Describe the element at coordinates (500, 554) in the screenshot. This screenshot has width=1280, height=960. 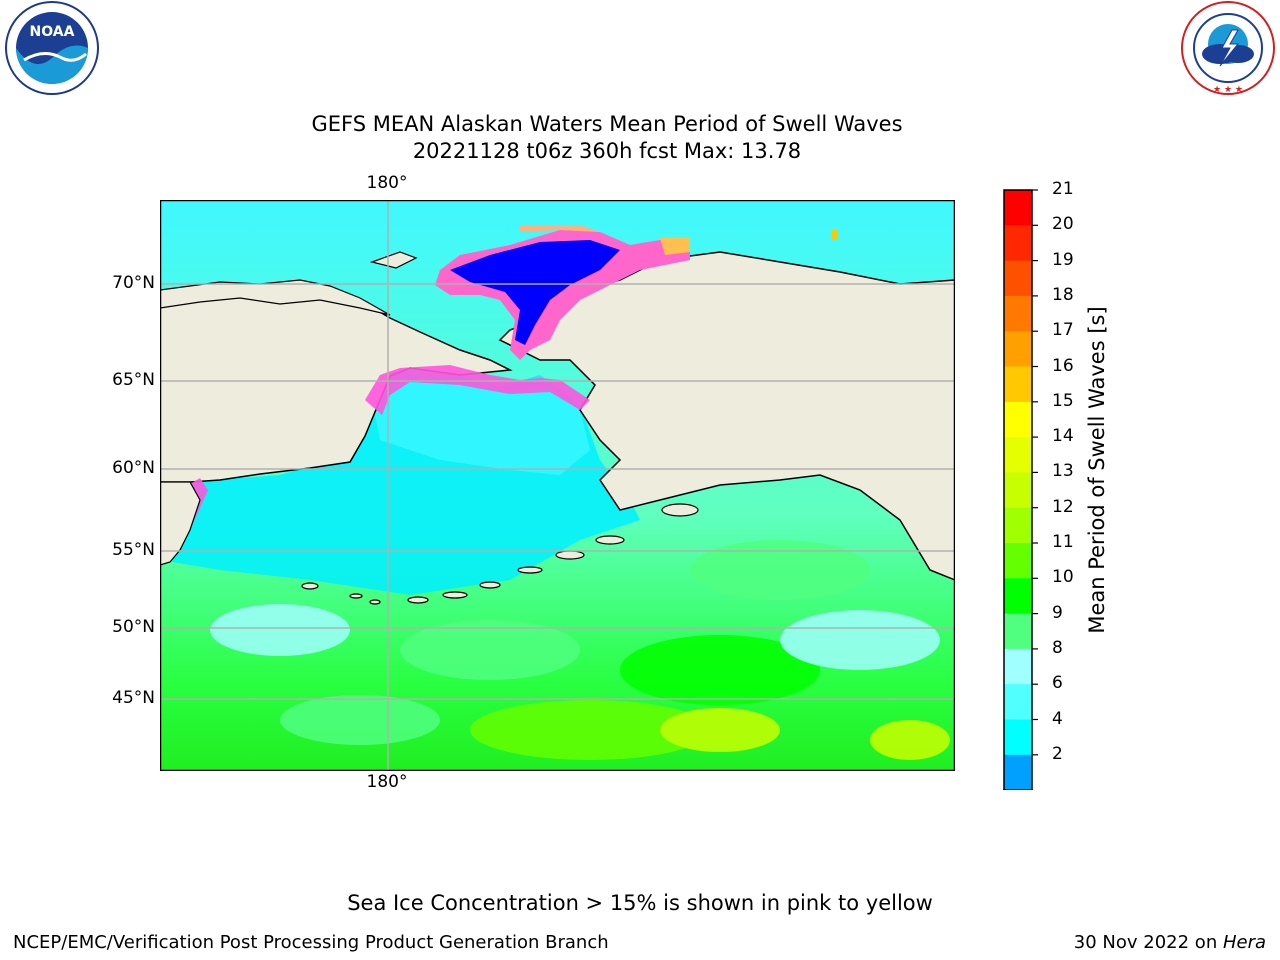
I see `aleutian-islands` at that location.